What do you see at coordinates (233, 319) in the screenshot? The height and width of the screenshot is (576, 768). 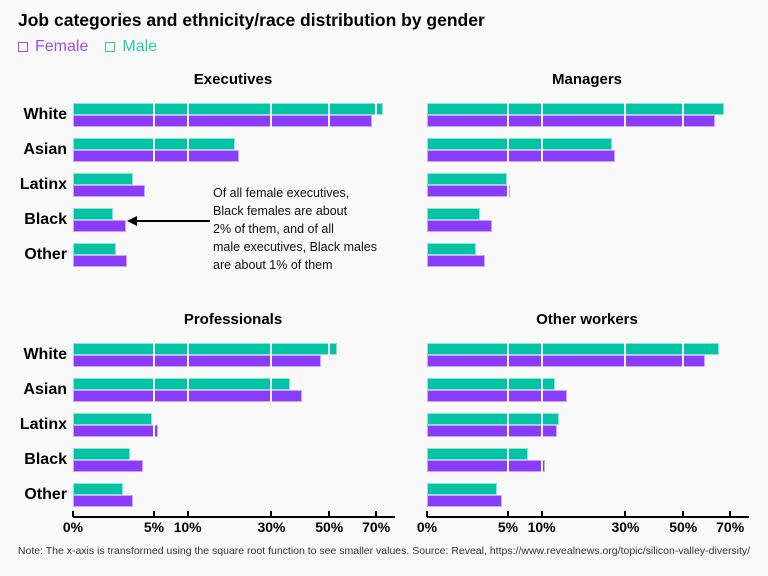 I see `panel-title: Professionals` at bounding box center [233, 319].